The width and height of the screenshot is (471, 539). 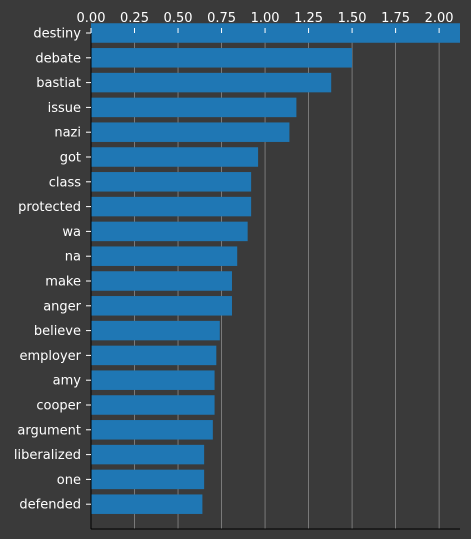 I want to click on bar-one, so click(x=148, y=479).